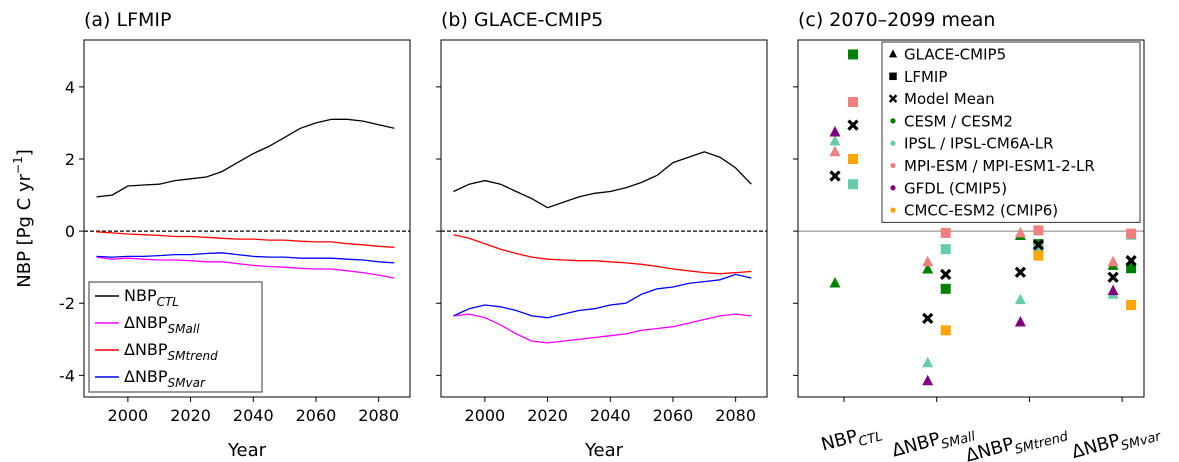 The image size is (1179, 462). Describe the element at coordinates (70, 231) in the screenshot. I see `y-tick-label: 0` at that location.